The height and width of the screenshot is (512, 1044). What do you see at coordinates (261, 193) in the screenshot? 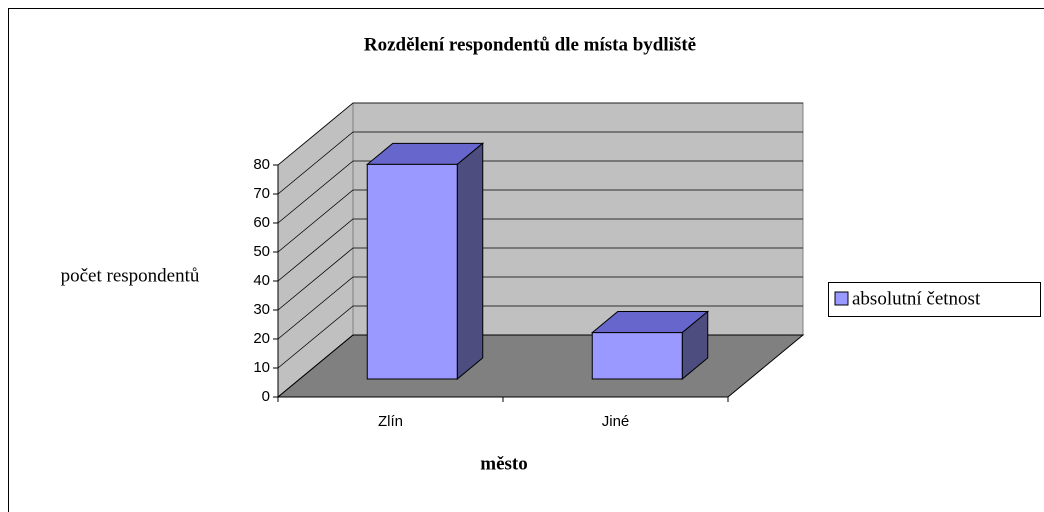
I see `y-tick-label: 70` at bounding box center [261, 193].